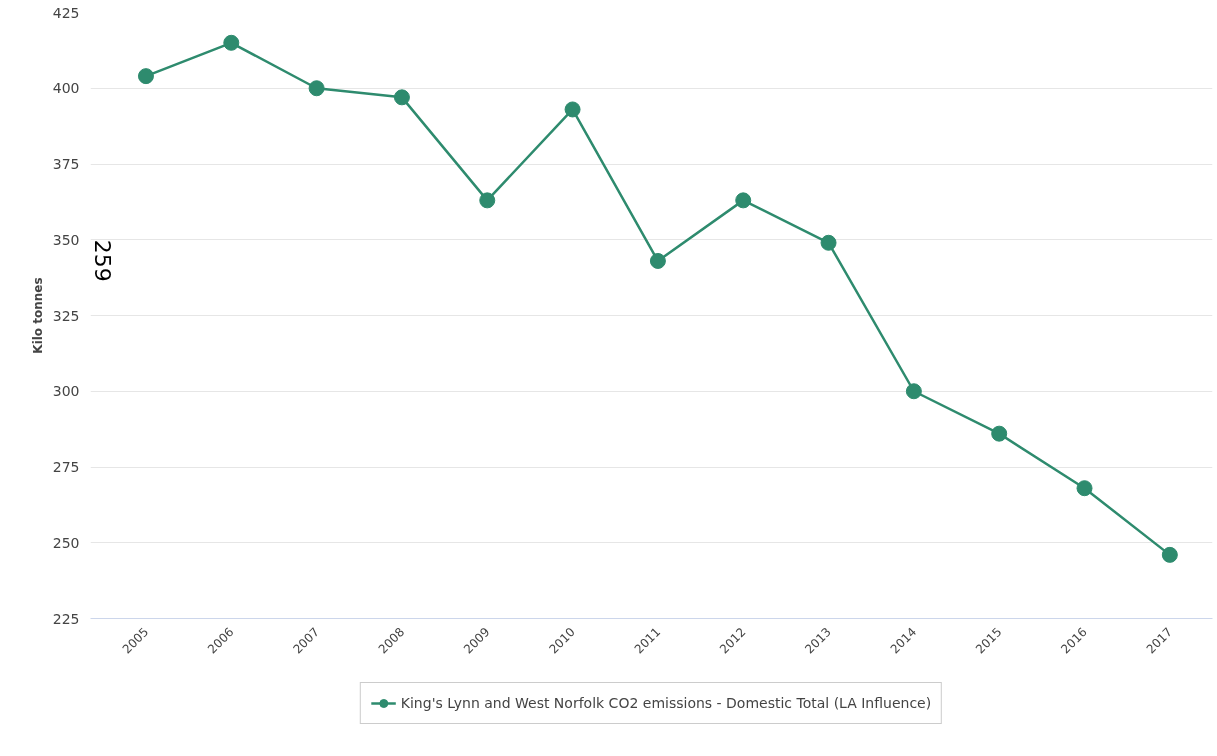 This screenshot has width=1217, height=756. Describe the element at coordinates (66, 12) in the screenshot. I see `y-tick-label: 425` at that location.